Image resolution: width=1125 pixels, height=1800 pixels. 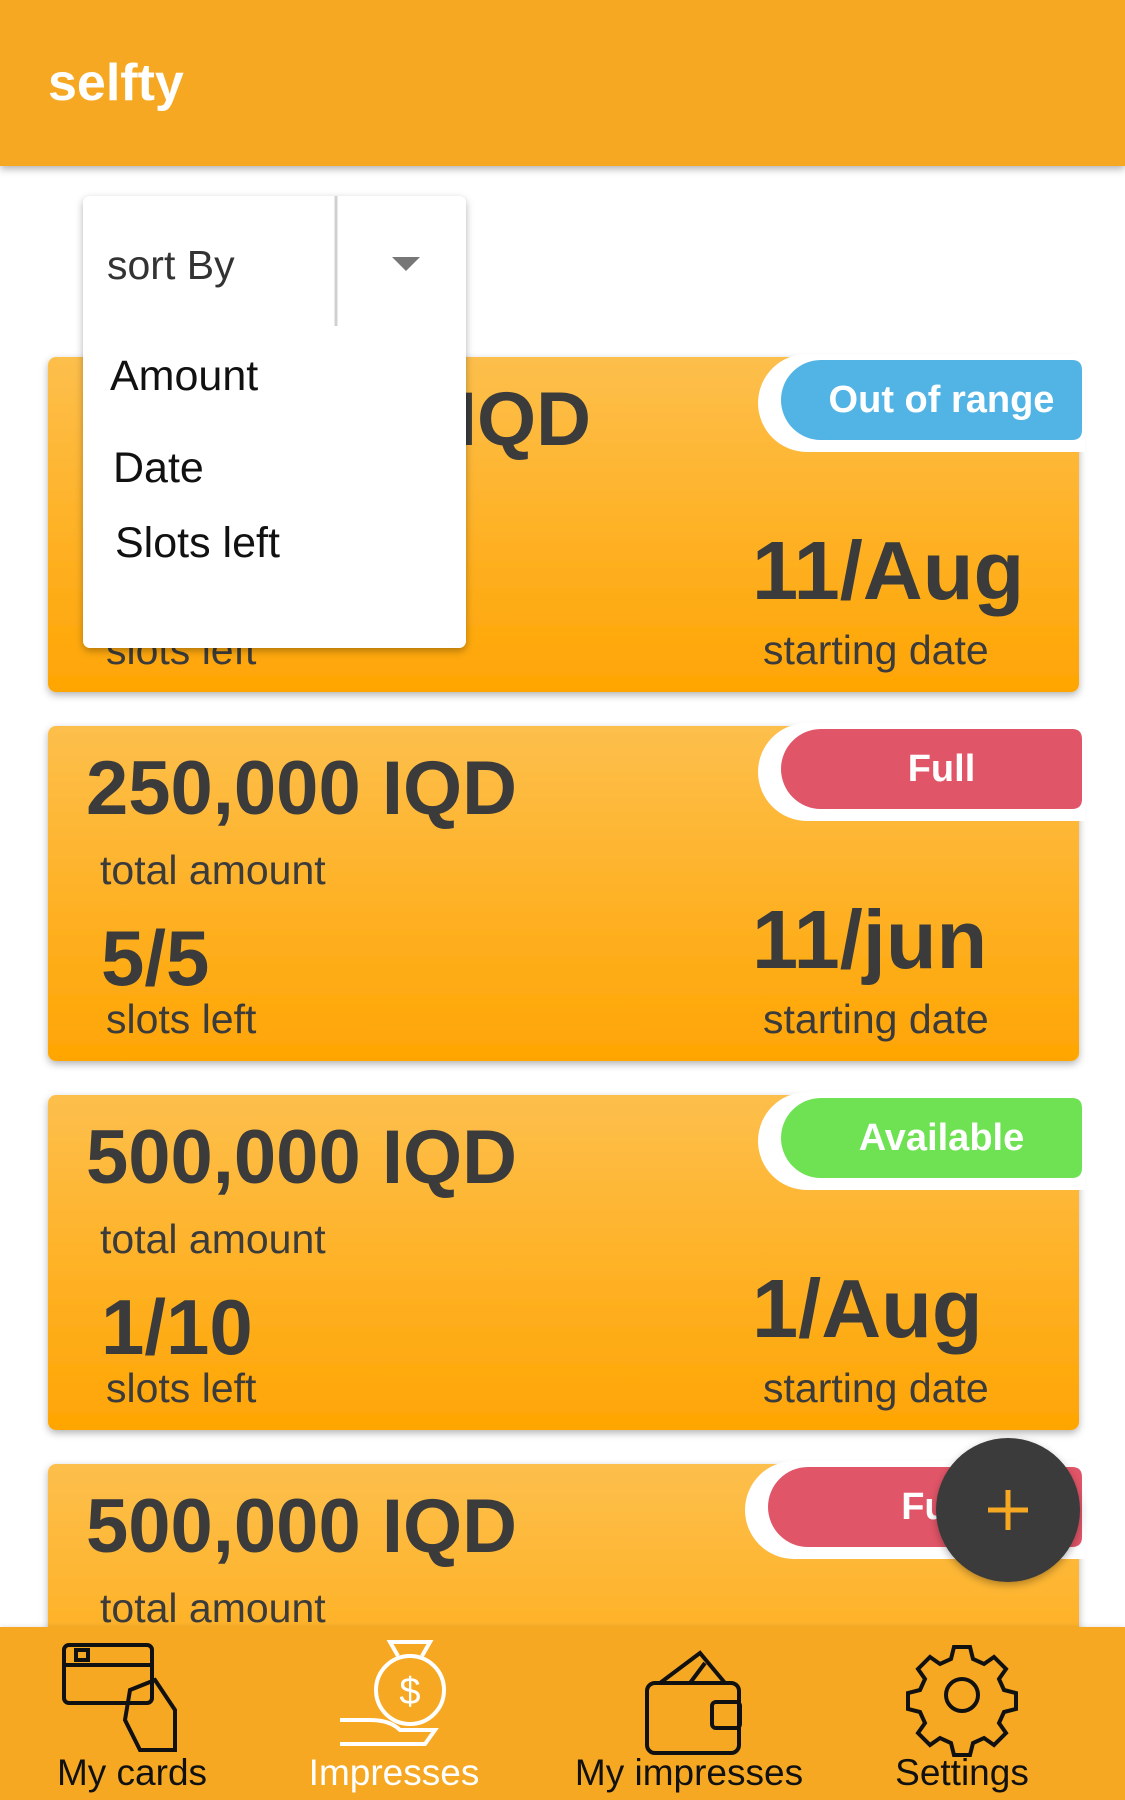 What do you see at coordinates (888, 570) in the screenshot?
I see `date: 11/Aug` at bounding box center [888, 570].